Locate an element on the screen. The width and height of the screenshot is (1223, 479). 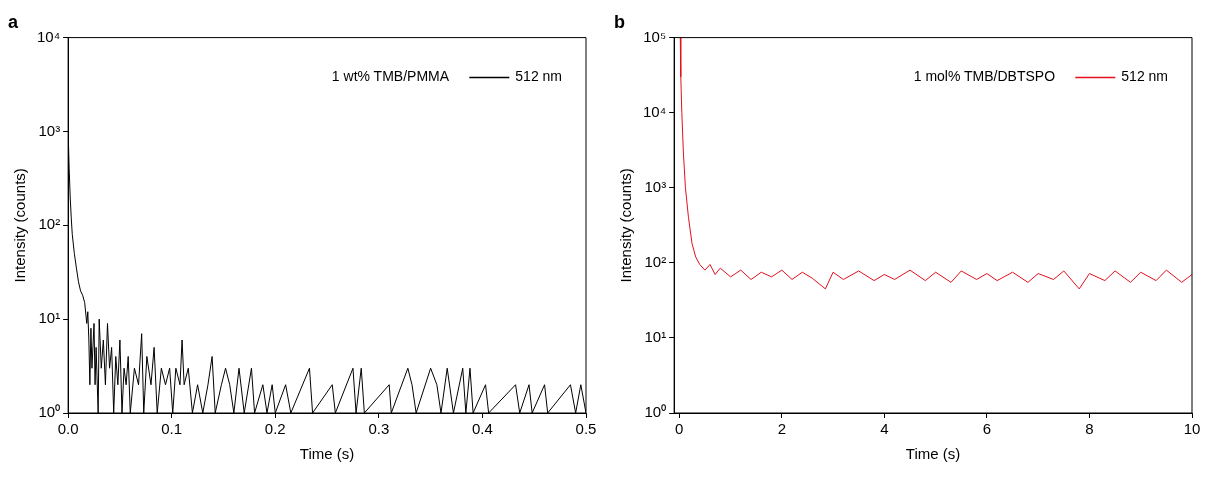
x-tick-label: 0.1 is located at coordinates (172, 429).